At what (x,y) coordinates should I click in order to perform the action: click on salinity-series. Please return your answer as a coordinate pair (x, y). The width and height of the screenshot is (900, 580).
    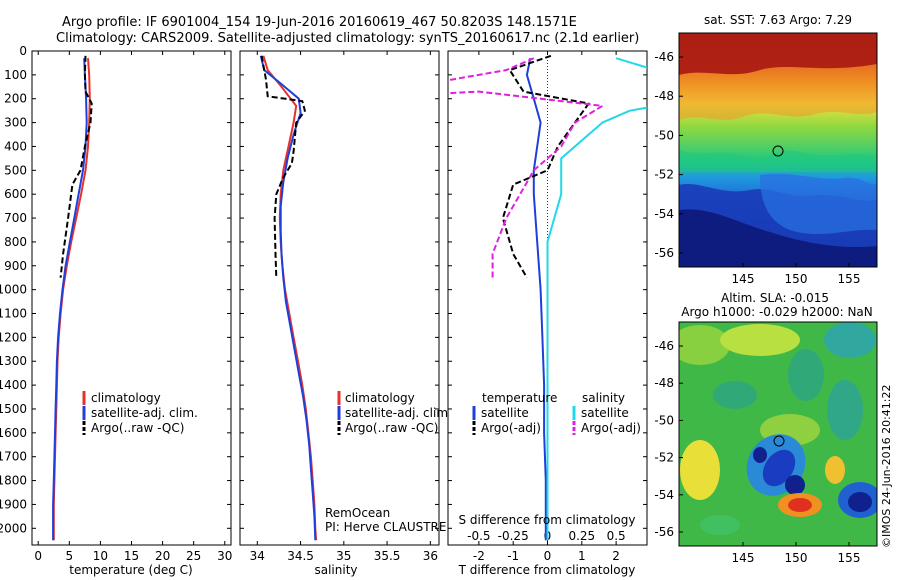
    Looking at the image, I should click on (288, 298).